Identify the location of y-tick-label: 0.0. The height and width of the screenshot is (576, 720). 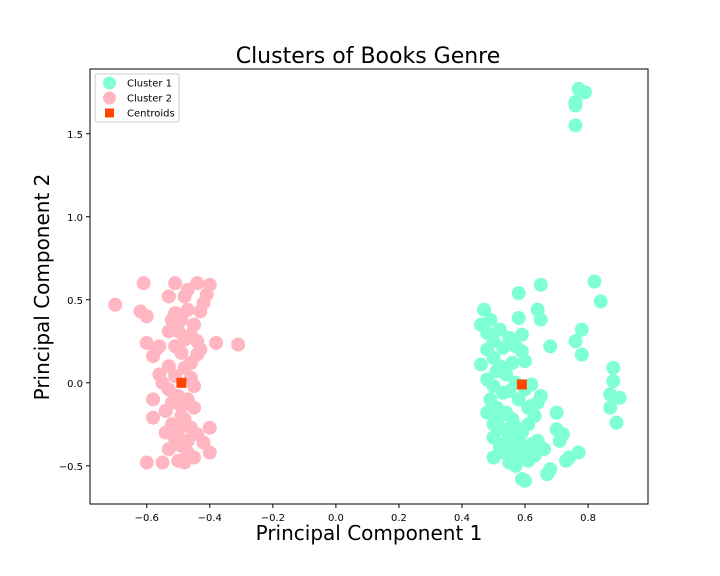
(75, 384).